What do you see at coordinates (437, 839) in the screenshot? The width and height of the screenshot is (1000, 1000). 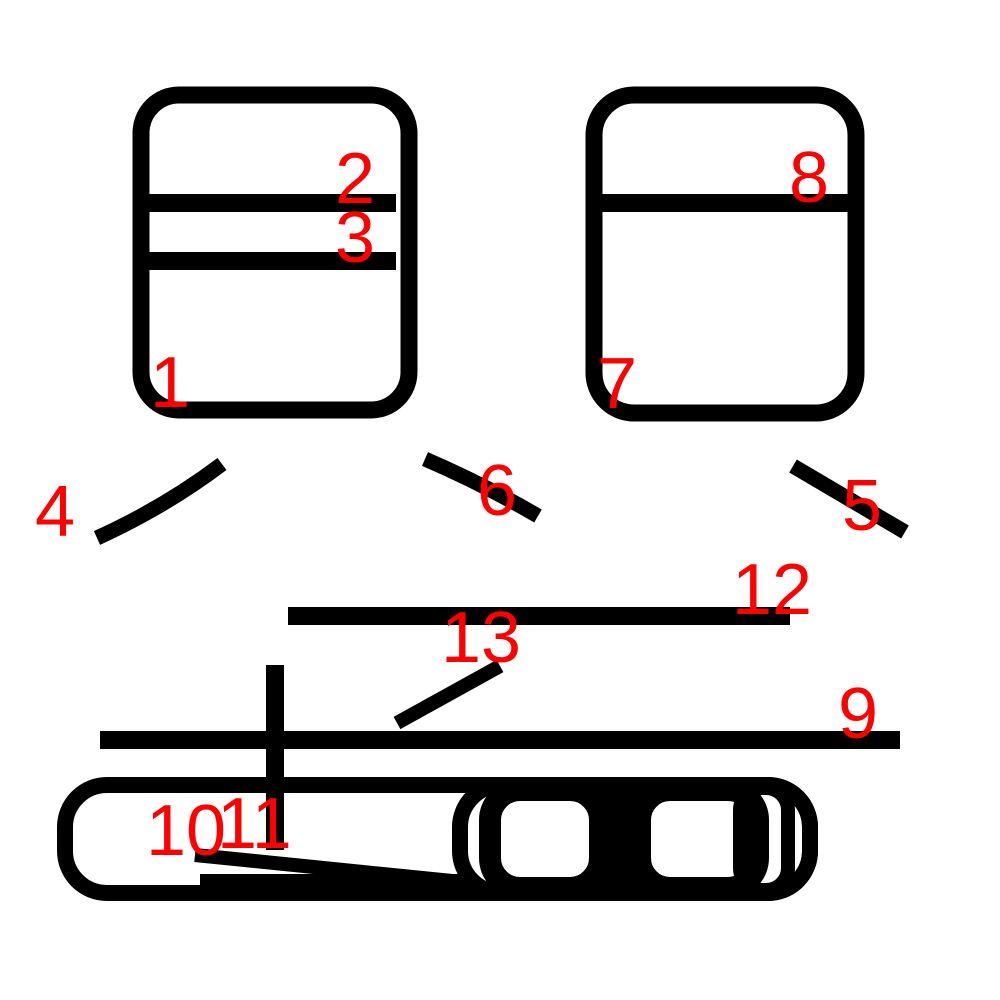 I see `stroke-10-bottom-group` at bounding box center [437, 839].